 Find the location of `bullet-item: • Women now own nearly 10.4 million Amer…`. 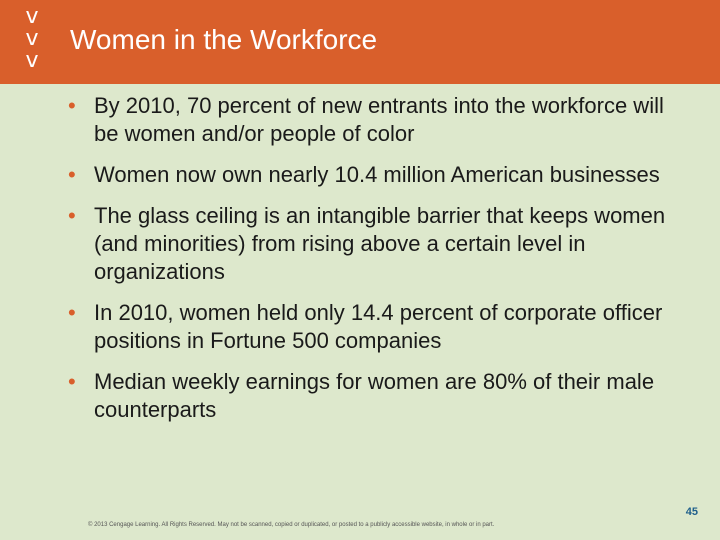

bullet-item: • Women now own nearly 10.4 million Amer… is located at coordinates (378, 175).